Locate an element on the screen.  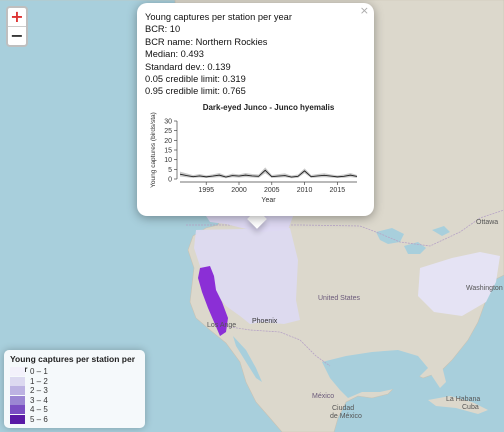
x-tick-label: 1995 is located at coordinates (206, 190).